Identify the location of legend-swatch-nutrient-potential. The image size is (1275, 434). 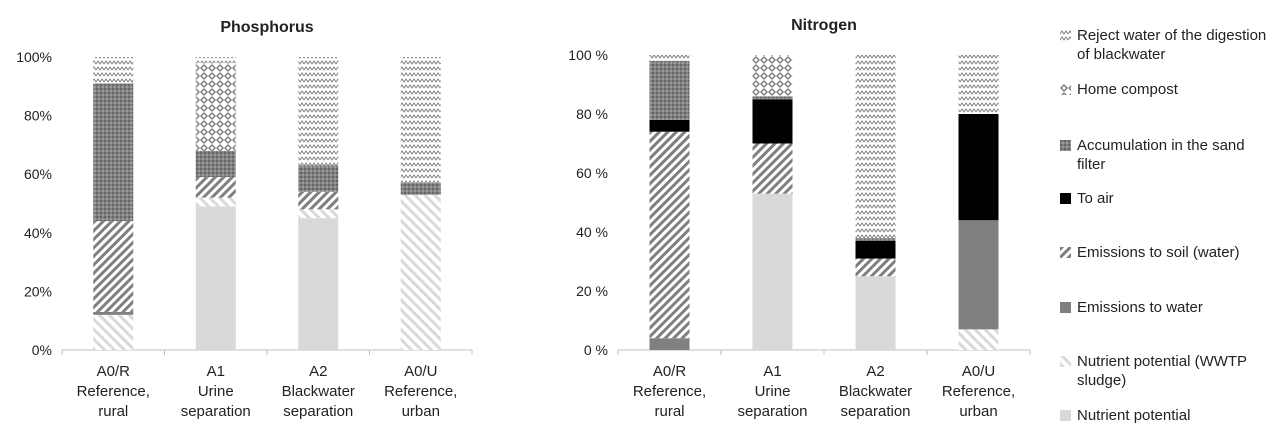
(1065, 415).